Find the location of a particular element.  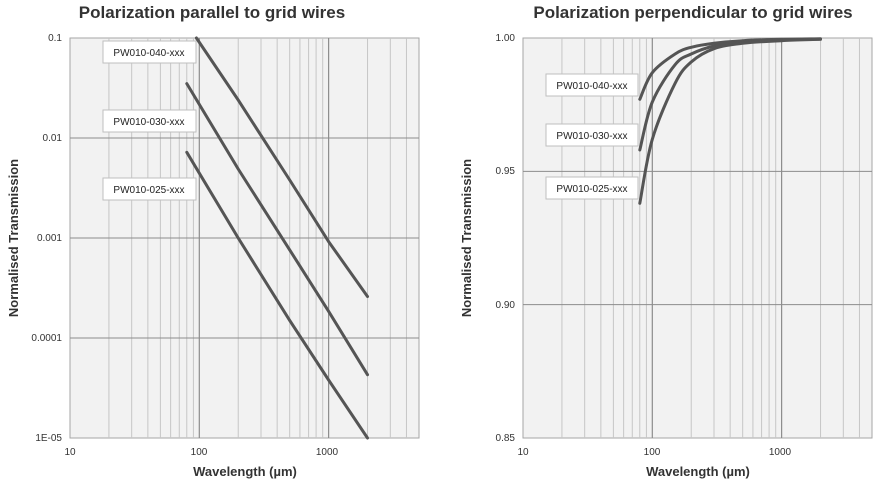

chart-title: Polarization parallel to grid wires is located at coordinates (212, 12).